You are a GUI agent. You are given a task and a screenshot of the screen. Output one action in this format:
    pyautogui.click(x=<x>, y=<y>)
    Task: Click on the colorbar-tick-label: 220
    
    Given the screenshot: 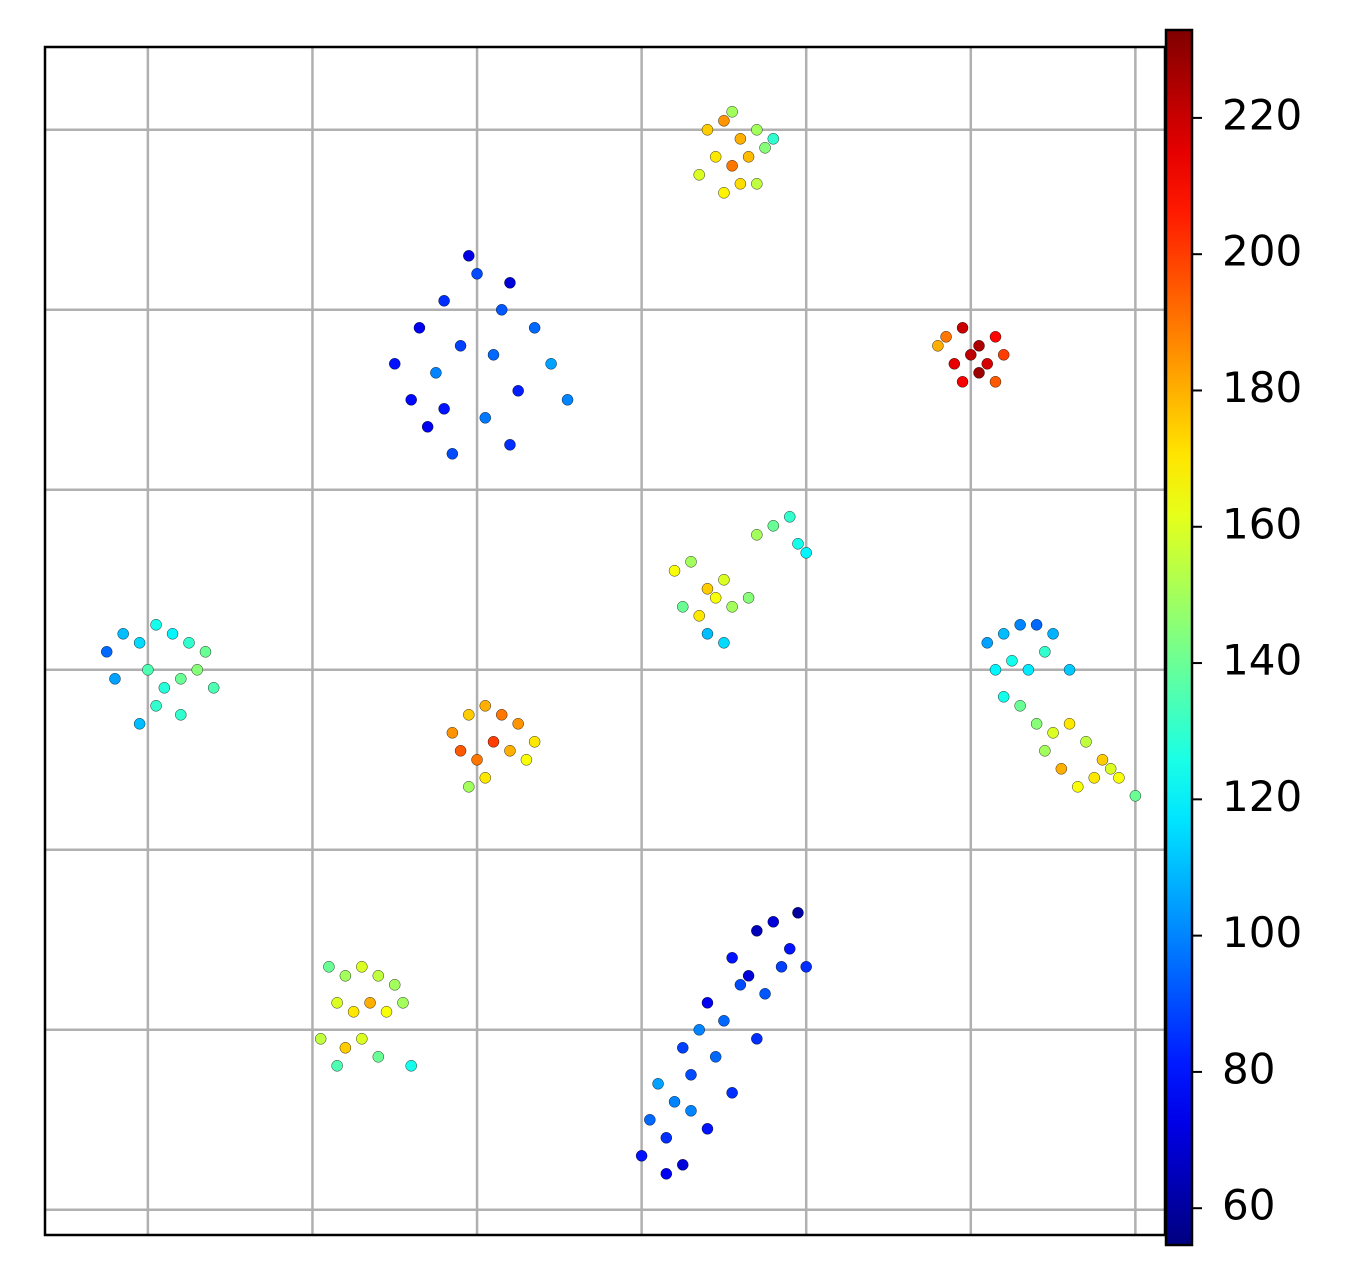 What is the action you would take?
    pyautogui.click(x=1262, y=114)
    